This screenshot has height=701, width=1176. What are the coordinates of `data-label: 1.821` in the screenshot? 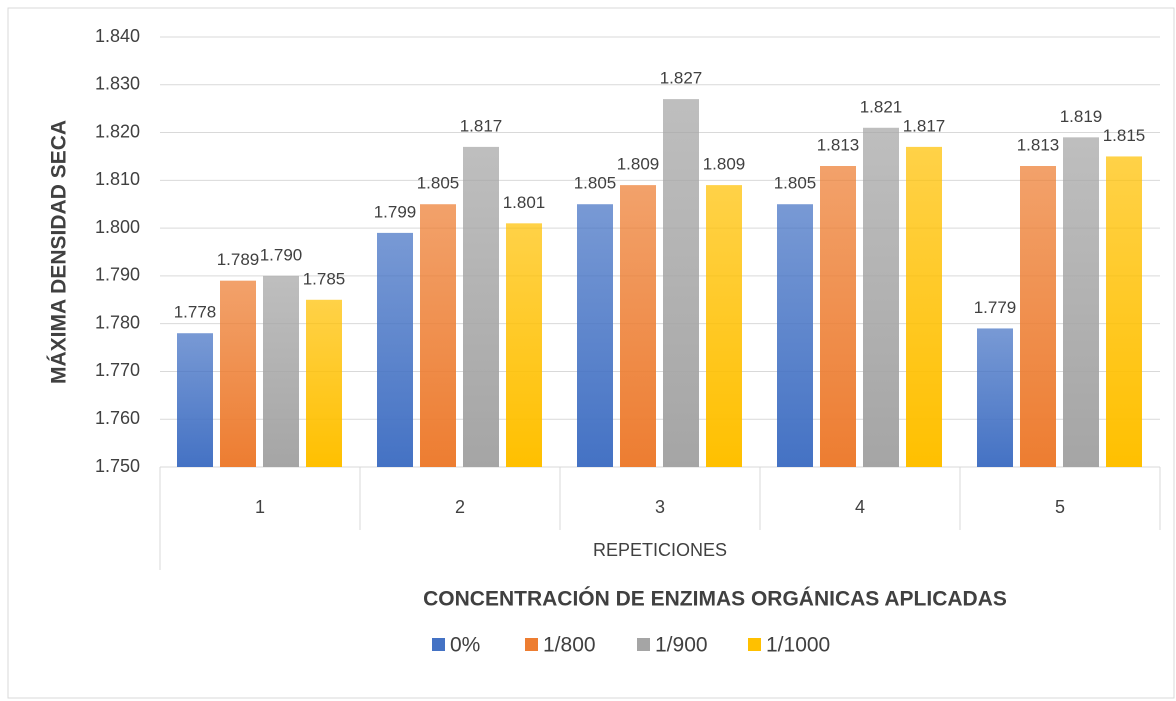 It's located at (881, 106).